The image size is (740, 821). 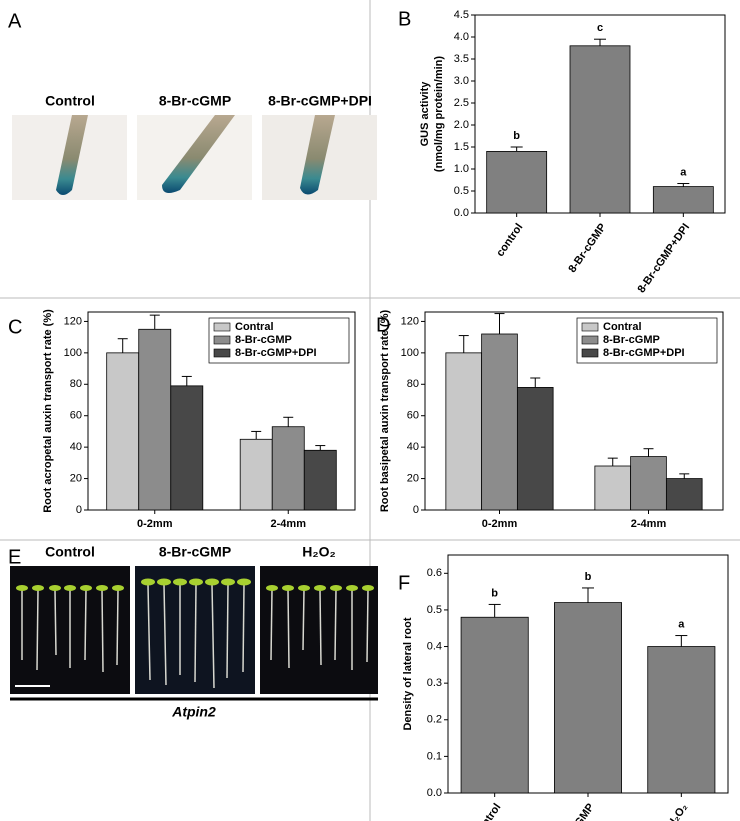 I want to click on genotype-label: Atpin2, so click(x=193, y=712).